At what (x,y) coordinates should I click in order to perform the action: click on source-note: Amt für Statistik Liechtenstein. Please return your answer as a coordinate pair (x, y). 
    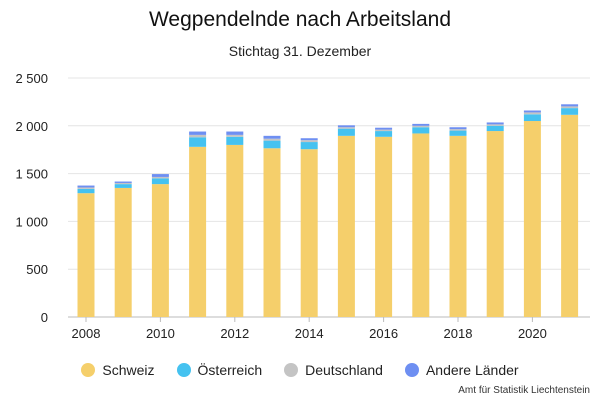
    Looking at the image, I should click on (524, 390).